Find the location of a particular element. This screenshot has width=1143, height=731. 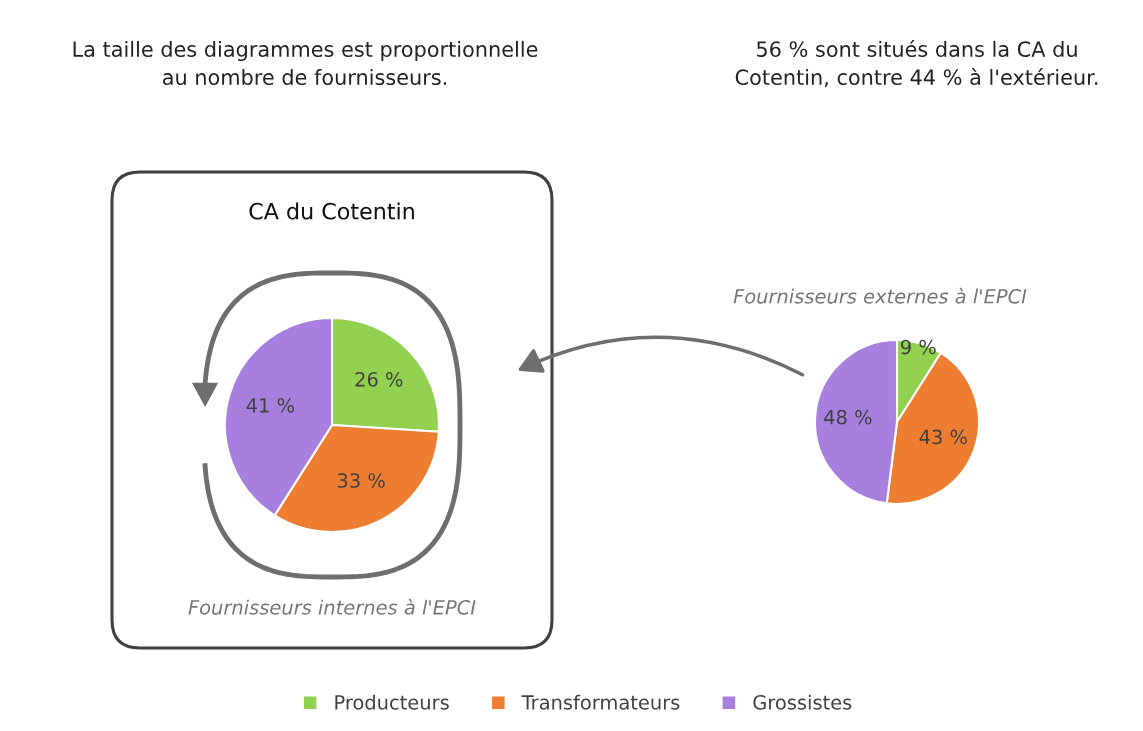

legend-label: Transformateurs is located at coordinates (600, 702).